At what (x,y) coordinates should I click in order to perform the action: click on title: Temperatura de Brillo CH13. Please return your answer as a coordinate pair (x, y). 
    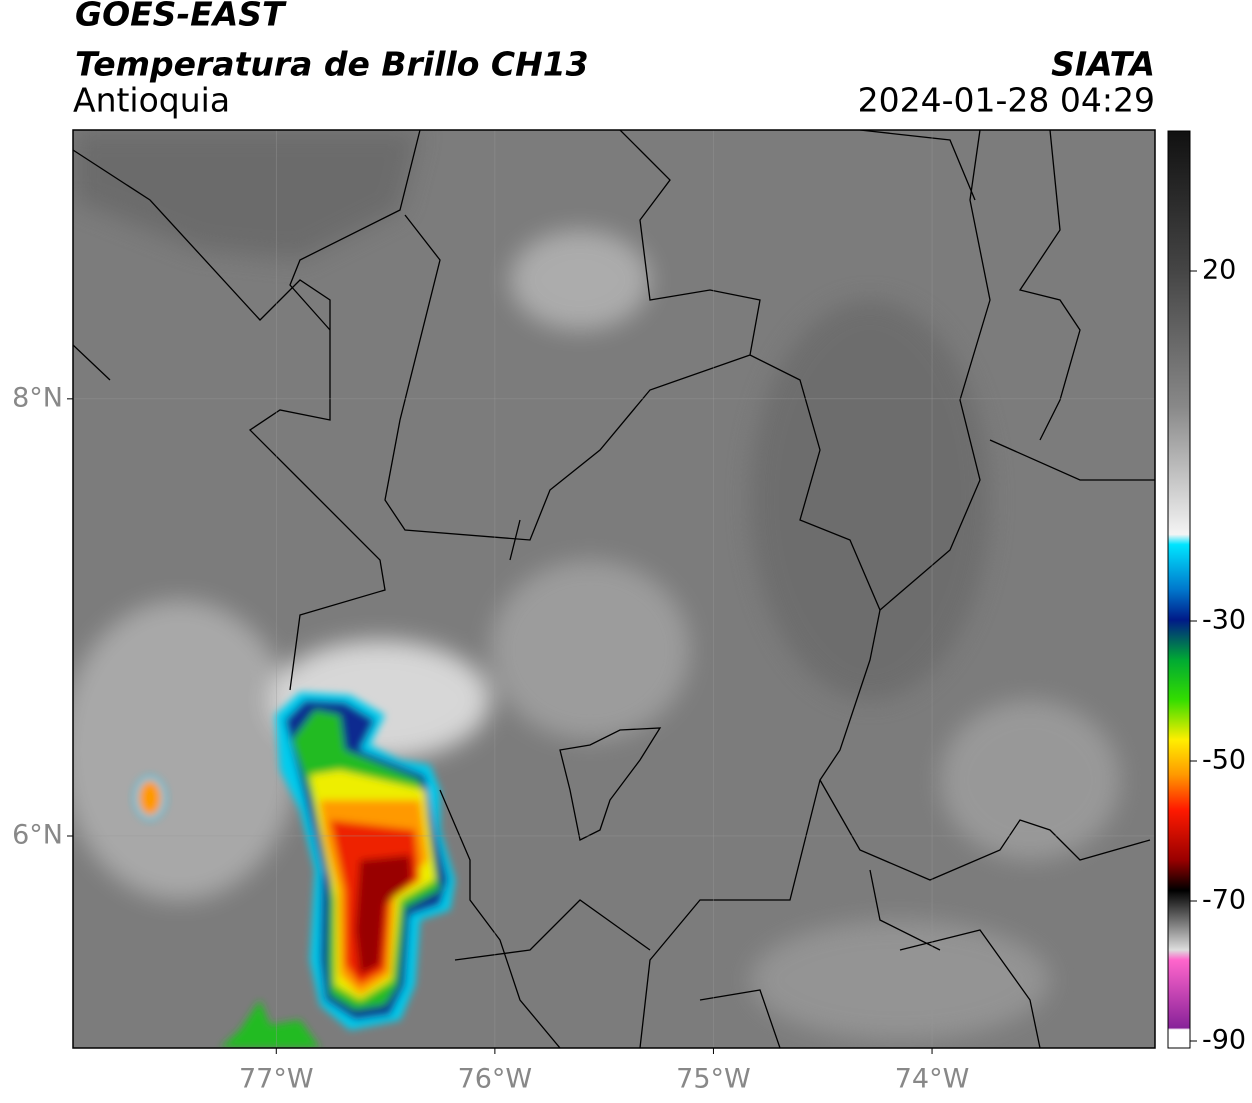
    Looking at the image, I should click on (332, 64).